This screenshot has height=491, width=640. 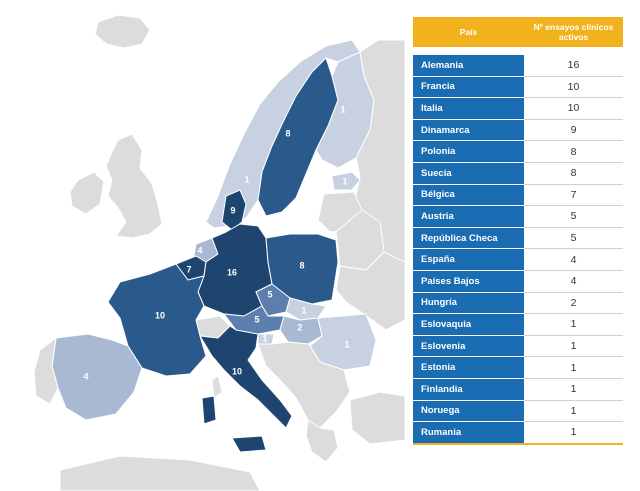 I want to click on region-norway, so click(x=283, y=134).